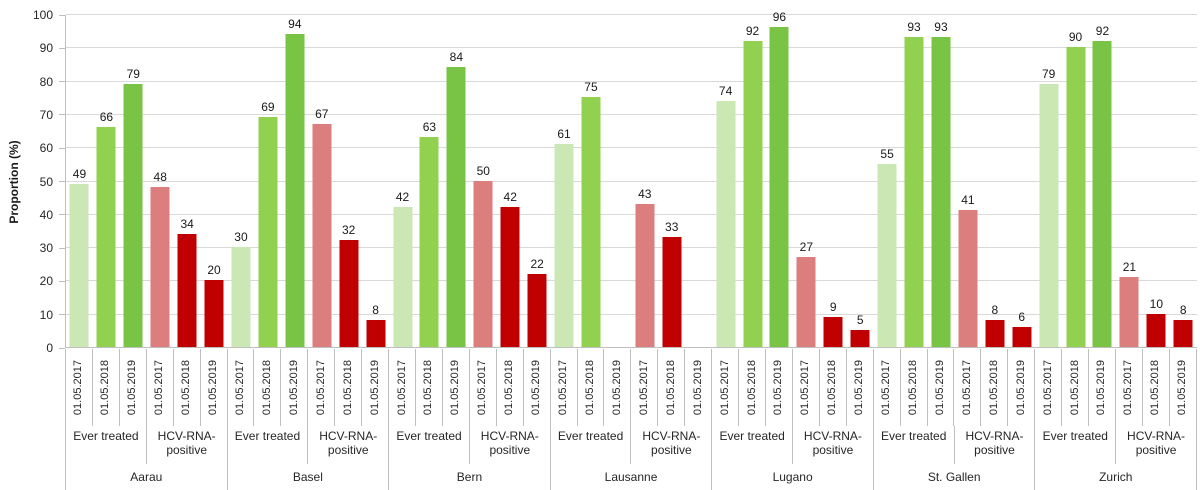  Describe the element at coordinates (32, 181) in the screenshot. I see `y-axis: 0 10 20 30 40 50 60 70 80 90 100` at that location.